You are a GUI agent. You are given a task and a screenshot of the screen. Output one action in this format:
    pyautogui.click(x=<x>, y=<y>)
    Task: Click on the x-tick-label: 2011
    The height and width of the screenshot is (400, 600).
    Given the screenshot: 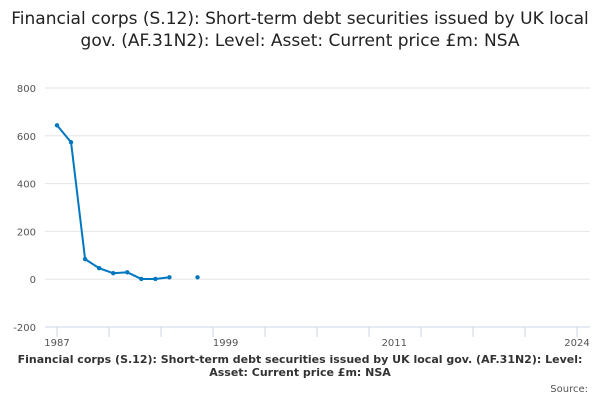 What is the action you would take?
    pyautogui.click(x=394, y=343)
    